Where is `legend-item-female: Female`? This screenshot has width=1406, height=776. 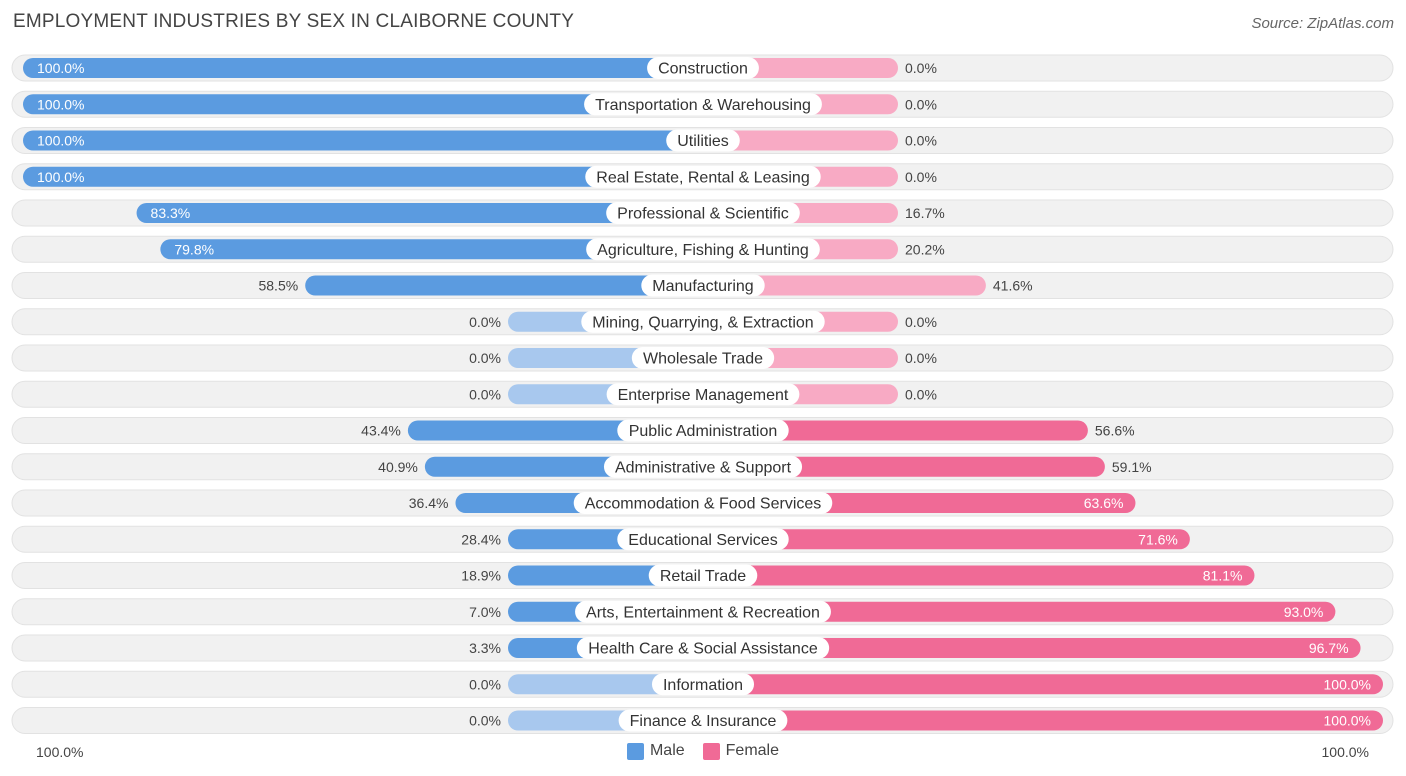
legend-item-female: Female is located at coordinates (740, 751).